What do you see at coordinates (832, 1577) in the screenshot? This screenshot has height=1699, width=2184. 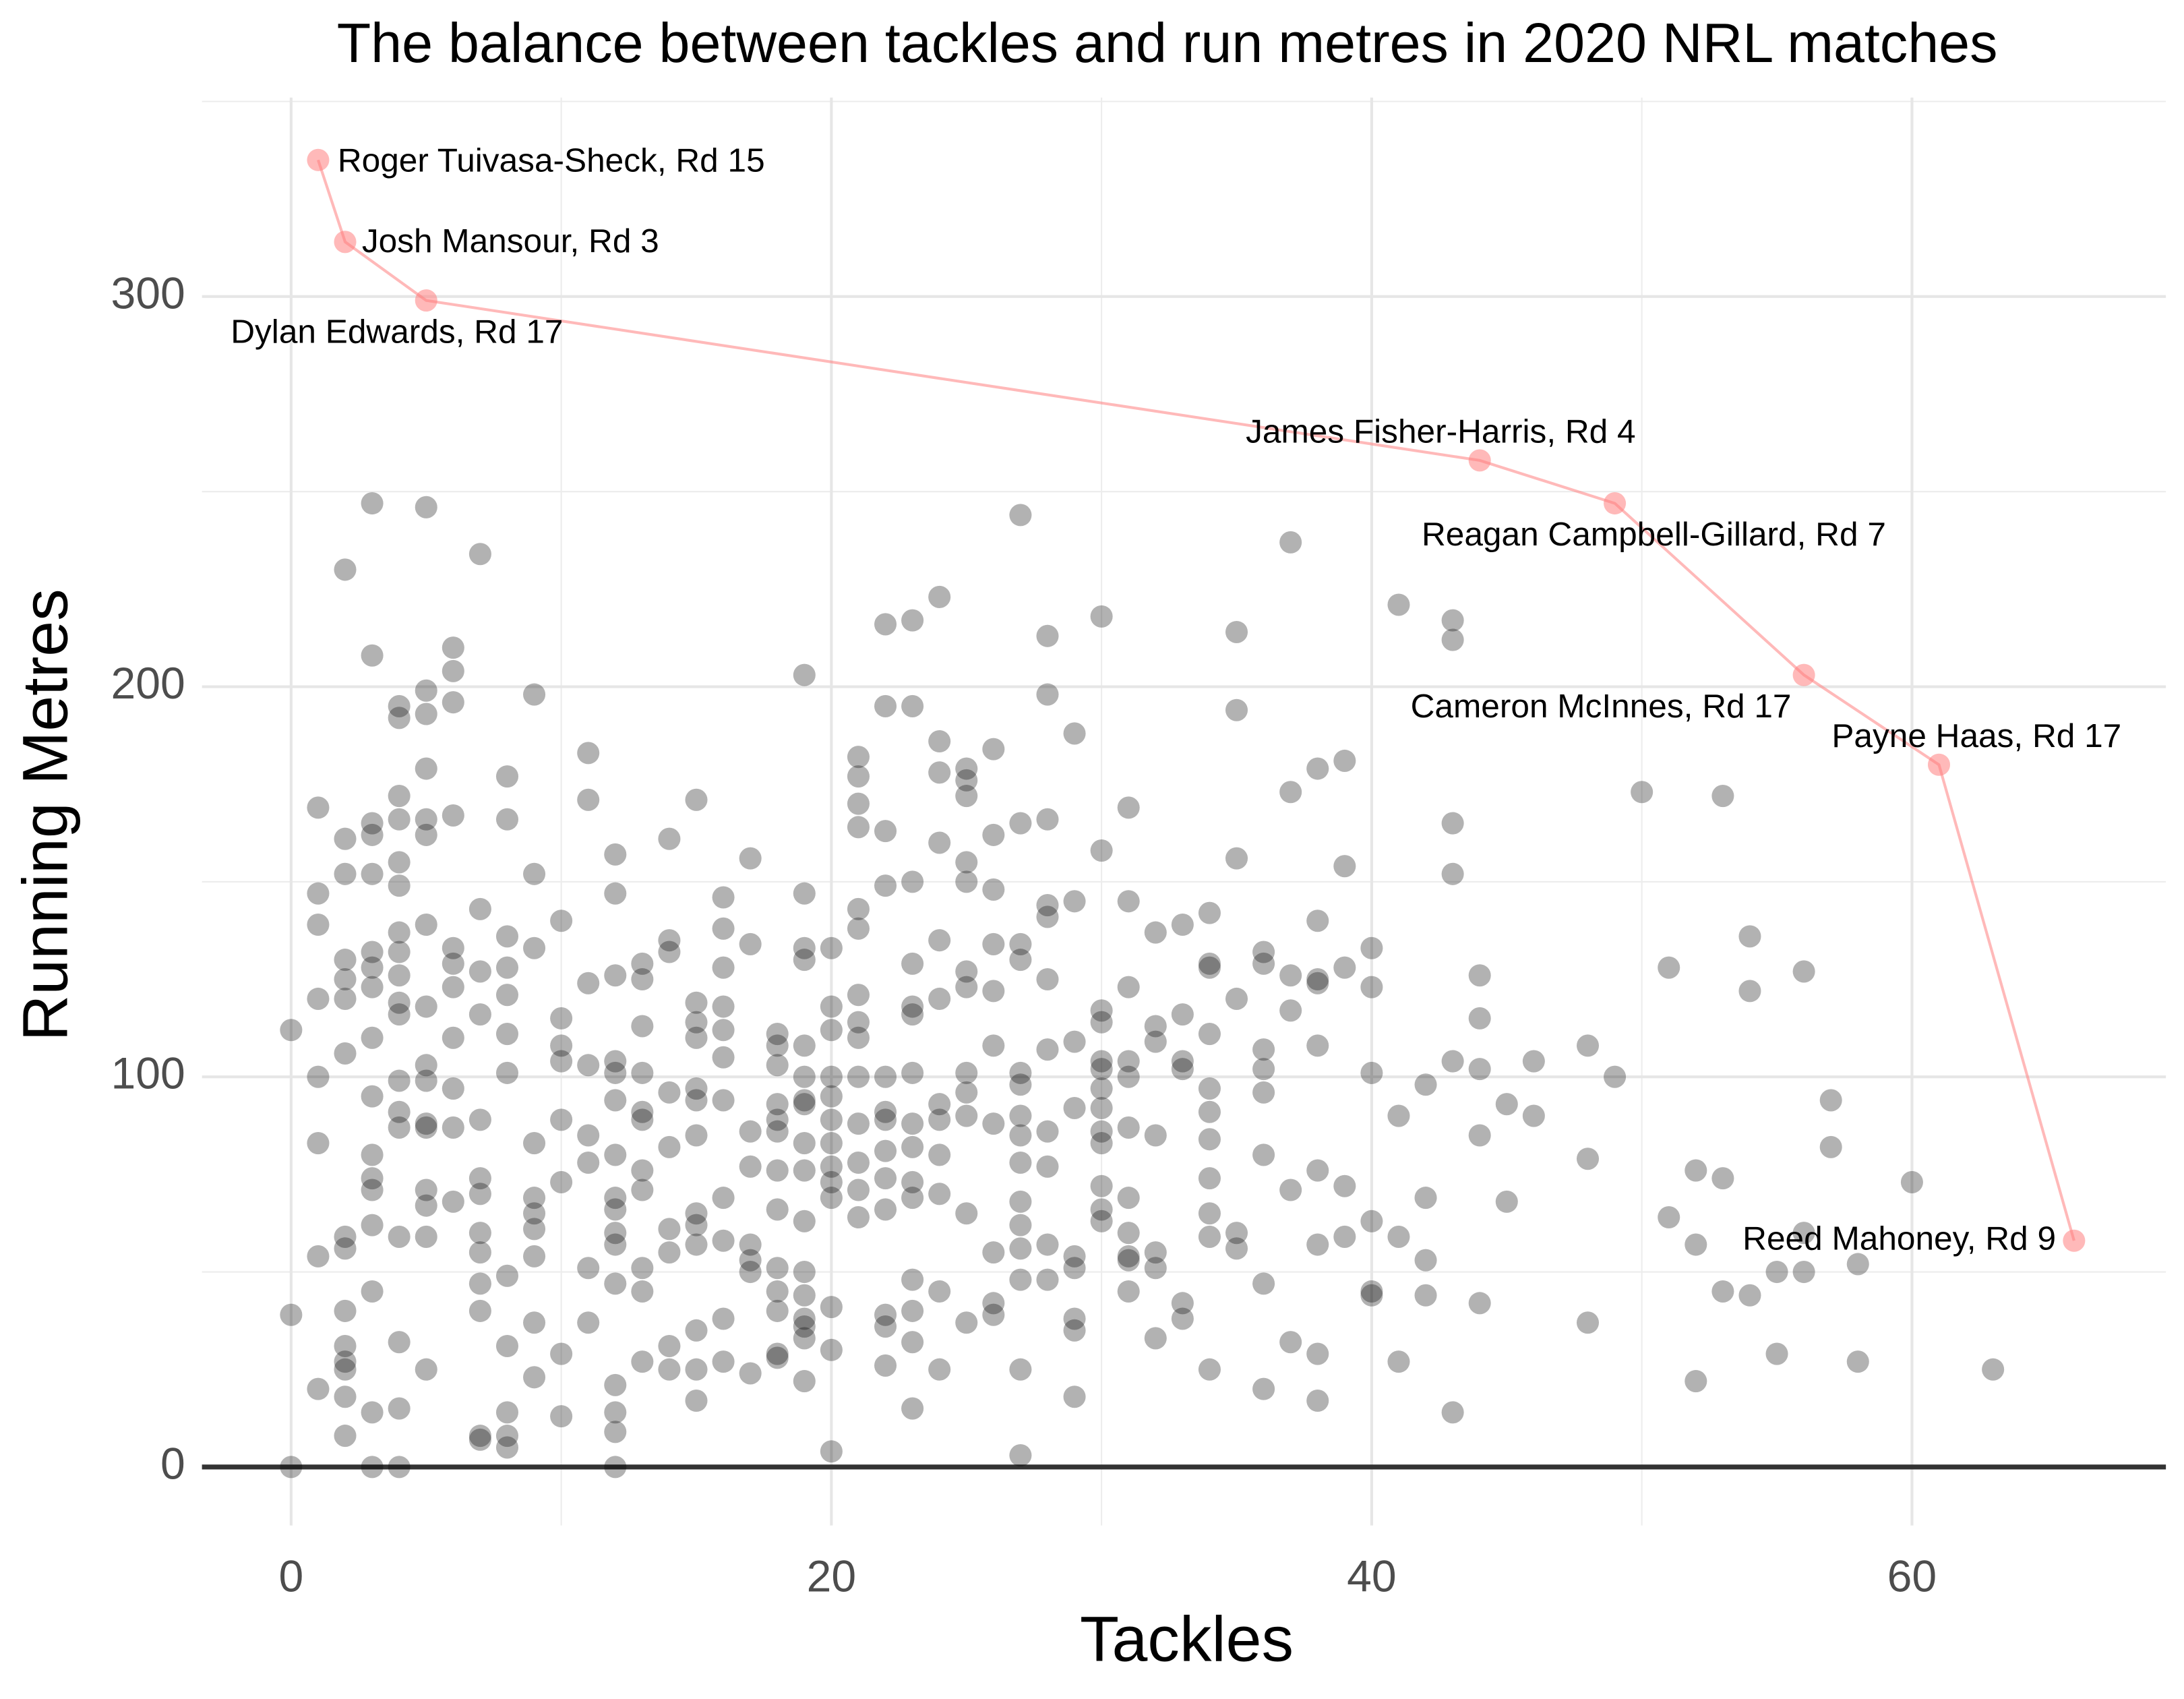 I see `x-tick-label: 20` at bounding box center [832, 1577].